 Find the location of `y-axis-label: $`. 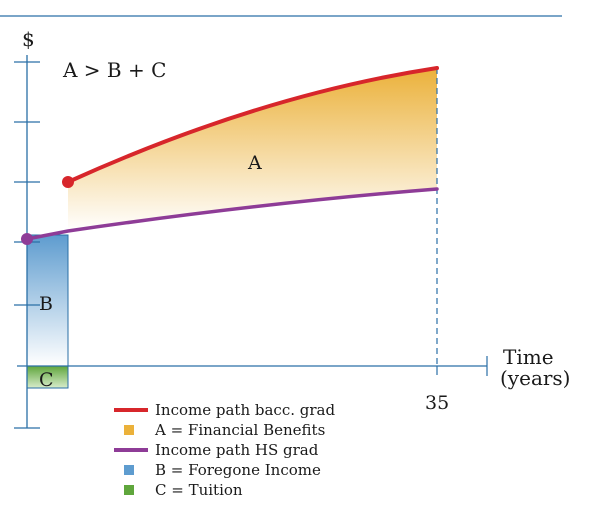

y-axis-label: $ is located at coordinates (28, 39).